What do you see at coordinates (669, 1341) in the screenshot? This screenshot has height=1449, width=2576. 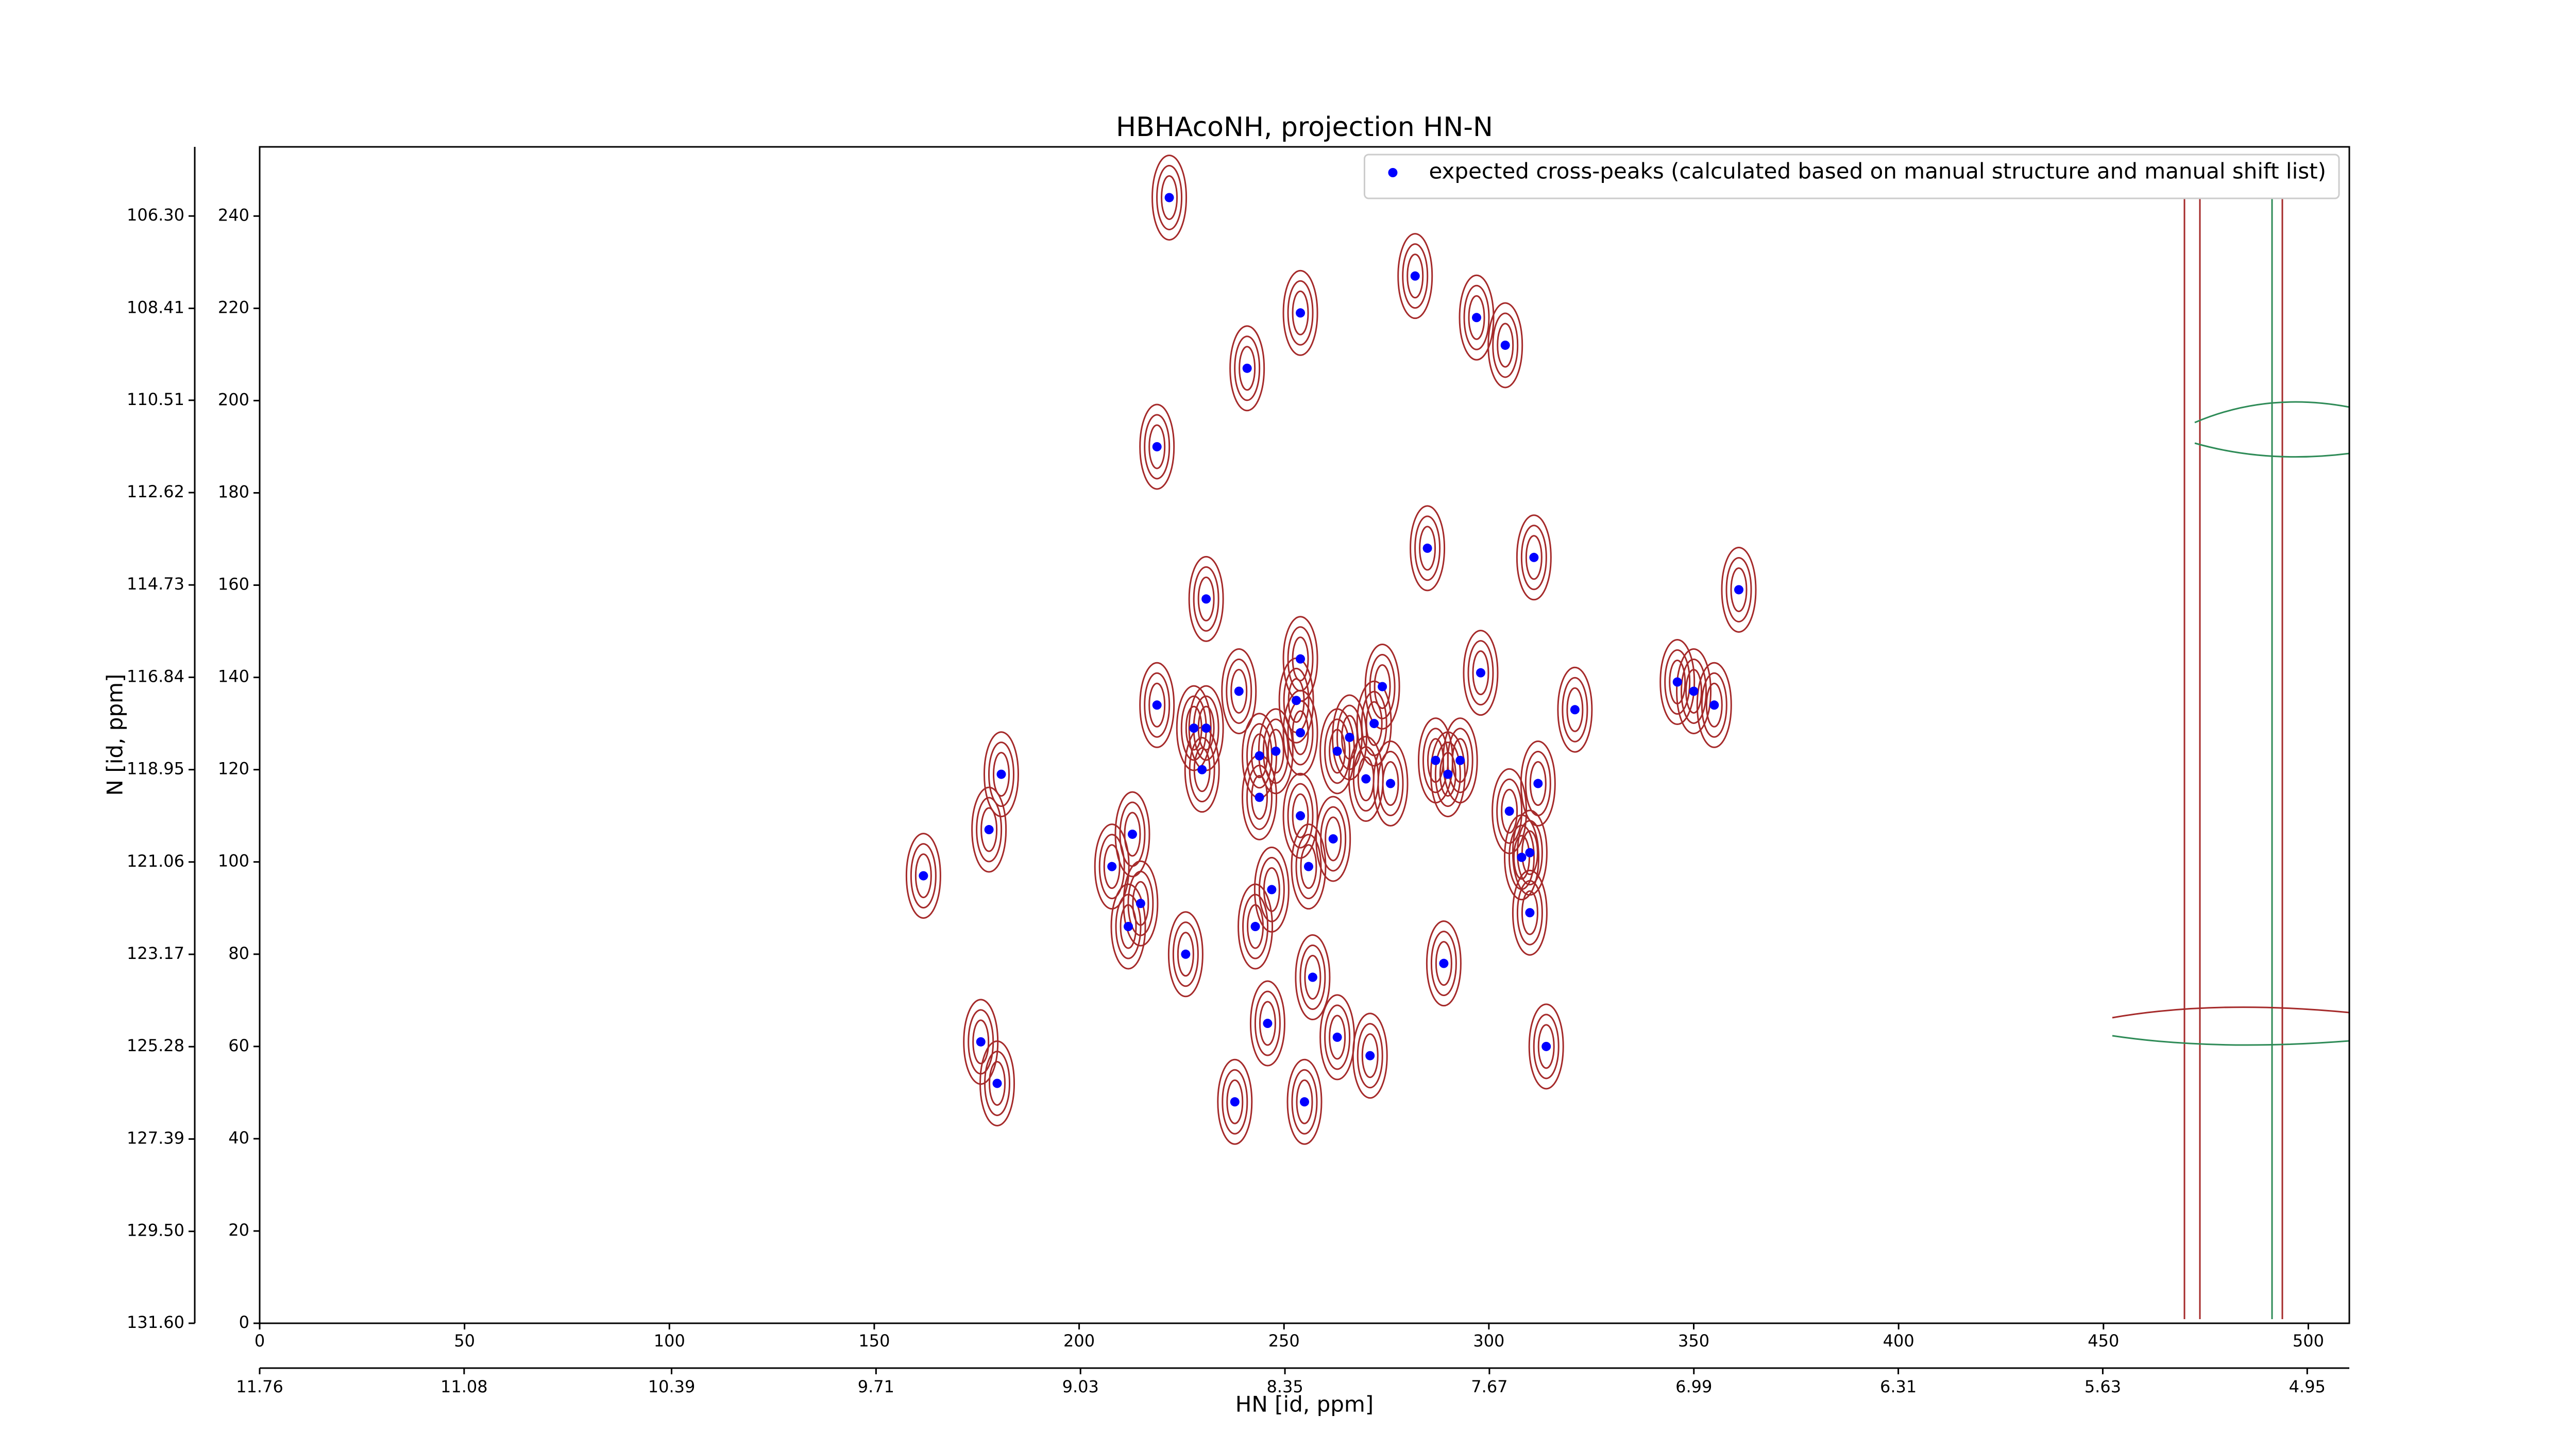 I see `x-tick-label: 100` at bounding box center [669, 1341].